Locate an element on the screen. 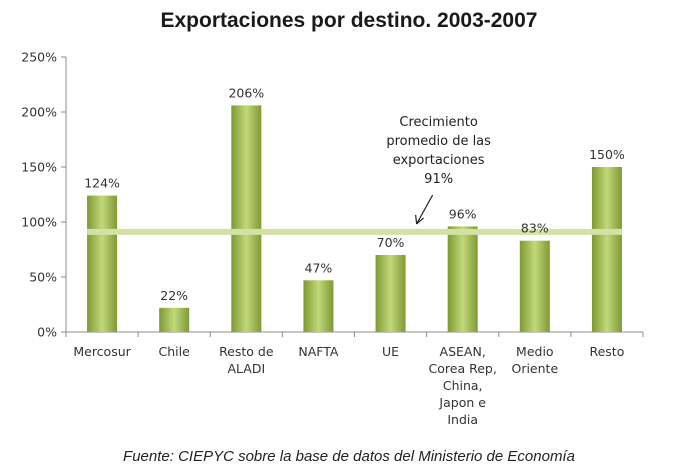 The height and width of the screenshot is (476, 698). x-tick-label: ASEAN, is located at coordinates (463, 351).